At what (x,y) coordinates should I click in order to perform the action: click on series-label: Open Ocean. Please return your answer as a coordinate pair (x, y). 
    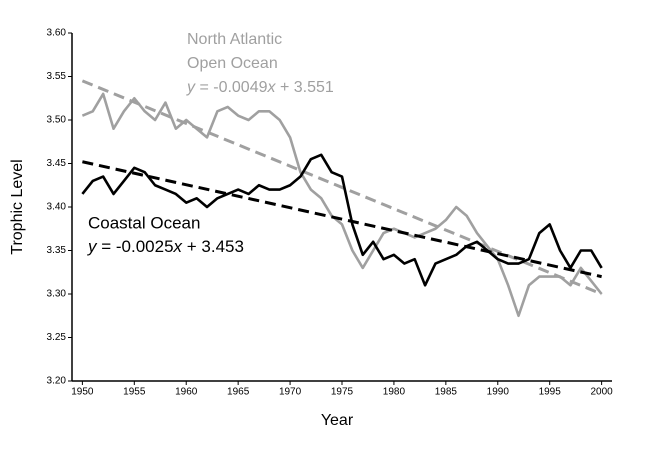
    Looking at the image, I should click on (232, 63).